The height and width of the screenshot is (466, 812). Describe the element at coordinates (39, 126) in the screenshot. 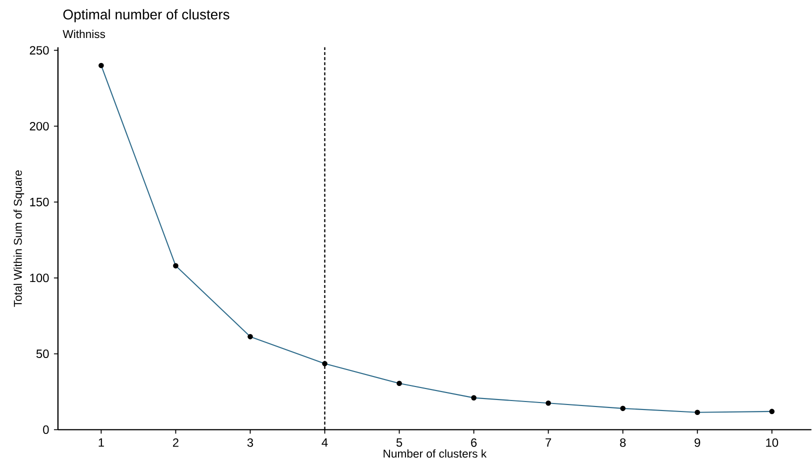

I see `y-tick-label: 200` at that location.